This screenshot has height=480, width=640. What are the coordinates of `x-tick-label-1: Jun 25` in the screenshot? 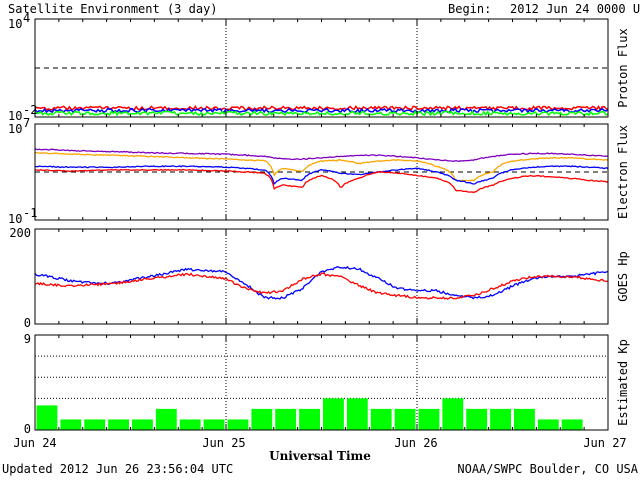 It's located at (223, 443).